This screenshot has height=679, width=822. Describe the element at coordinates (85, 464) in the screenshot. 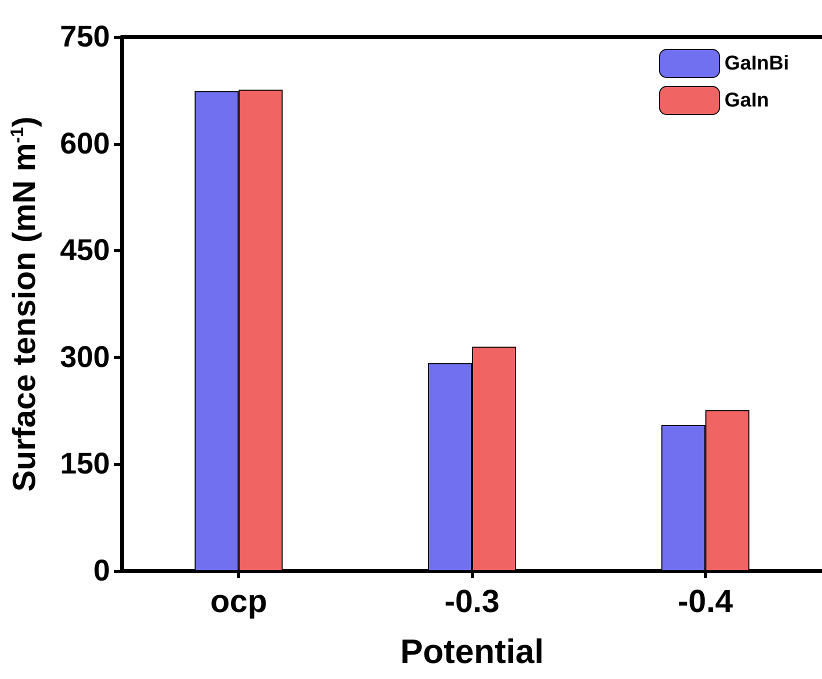

I see `y-tick-label: 150` at that location.